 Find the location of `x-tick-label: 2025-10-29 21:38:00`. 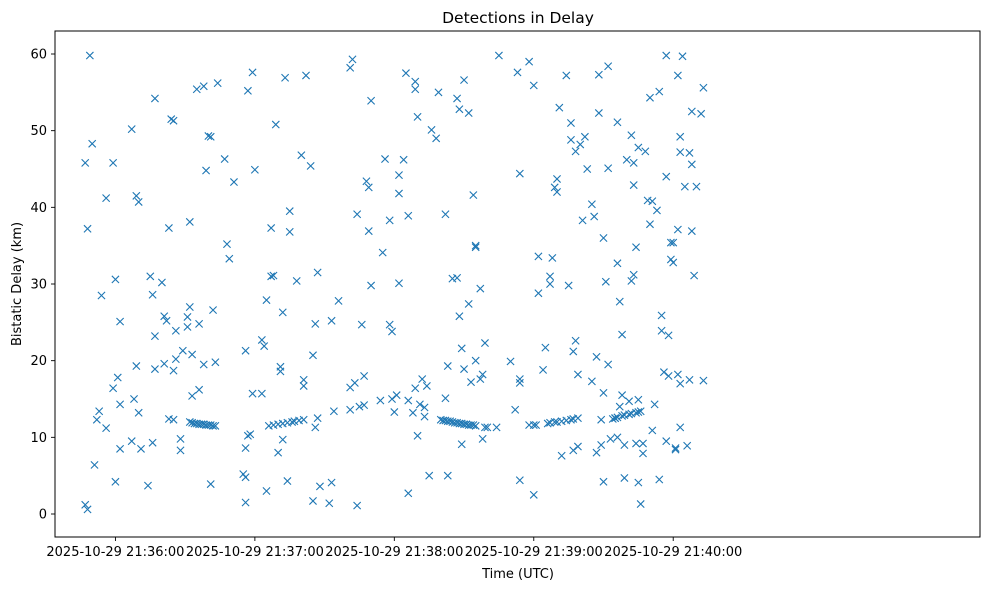

x-tick-label: 2025-10-29 21:38:00 is located at coordinates (394, 552).